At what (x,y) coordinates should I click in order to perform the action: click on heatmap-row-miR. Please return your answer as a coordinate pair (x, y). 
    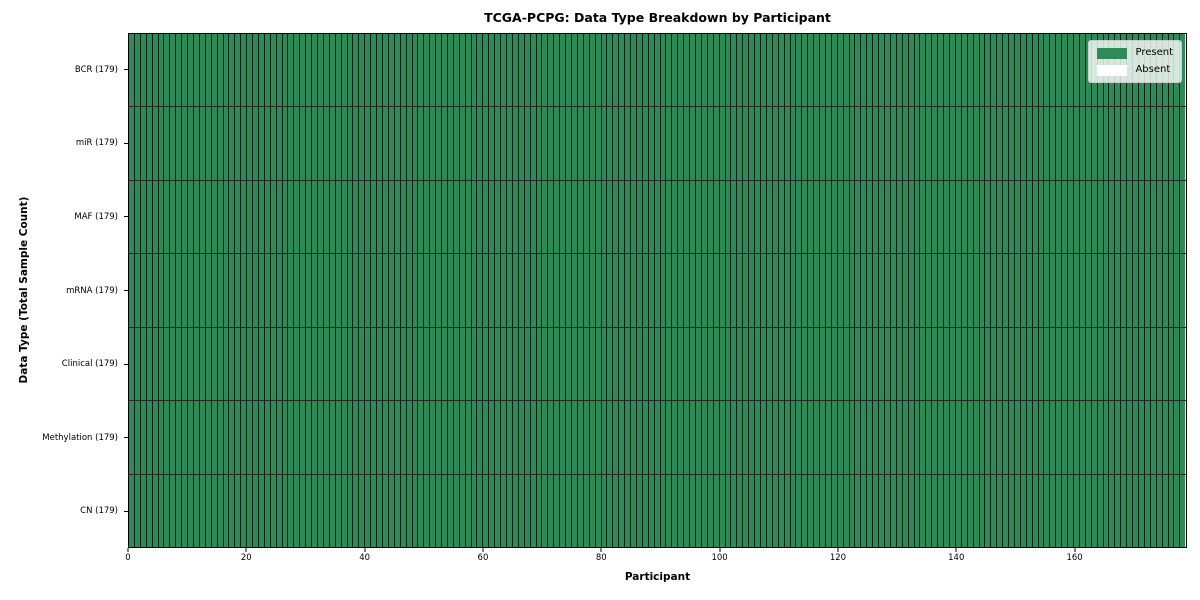
    Looking at the image, I should click on (657, 143).